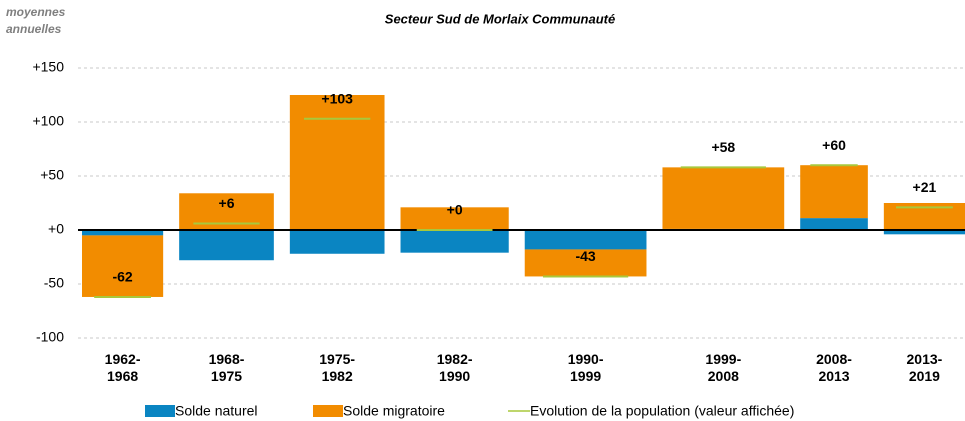 The width and height of the screenshot is (965, 421). Describe the element at coordinates (122, 367) in the screenshot. I see `x-tick-label: 1962-1968` at that location.